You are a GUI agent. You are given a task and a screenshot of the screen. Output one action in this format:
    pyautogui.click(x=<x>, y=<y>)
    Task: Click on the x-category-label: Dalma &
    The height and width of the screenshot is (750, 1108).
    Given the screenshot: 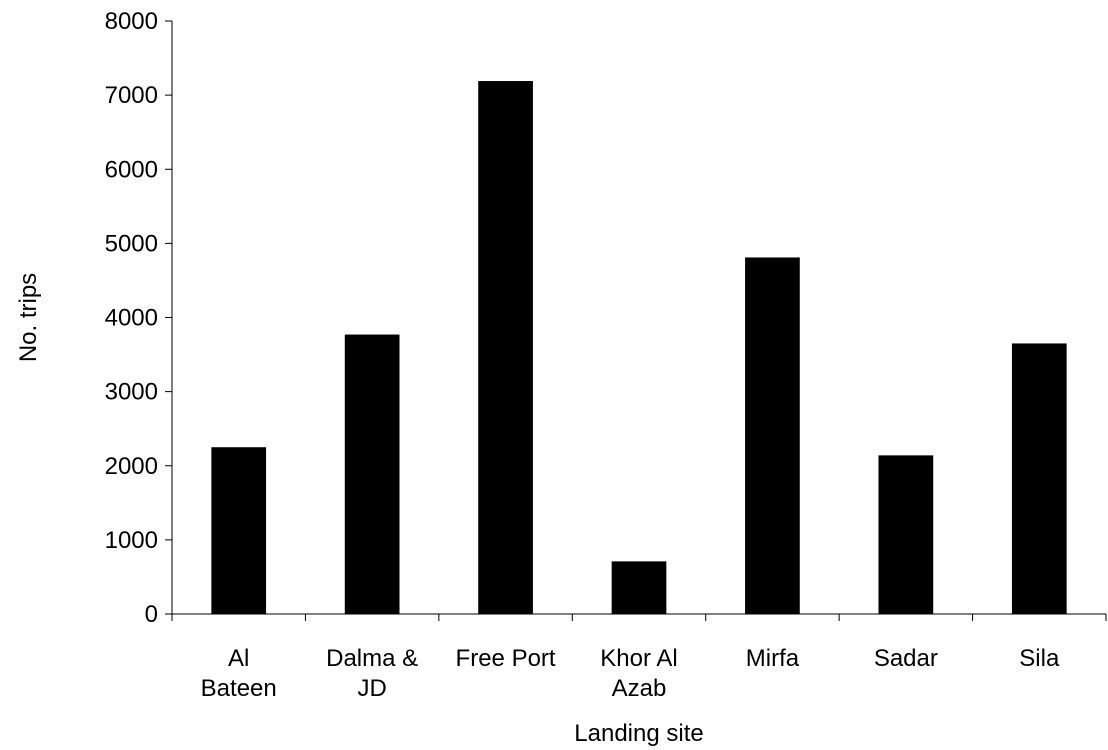 What is the action you would take?
    pyautogui.click(x=372, y=658)
    